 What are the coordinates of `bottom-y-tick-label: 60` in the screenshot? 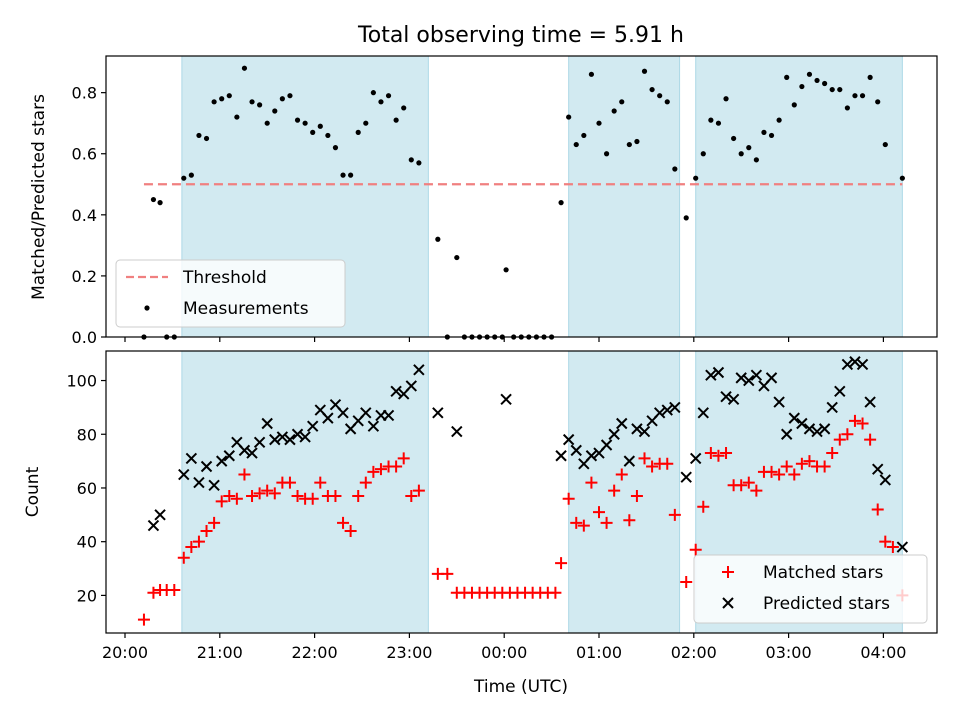 It's located at (87, 488).